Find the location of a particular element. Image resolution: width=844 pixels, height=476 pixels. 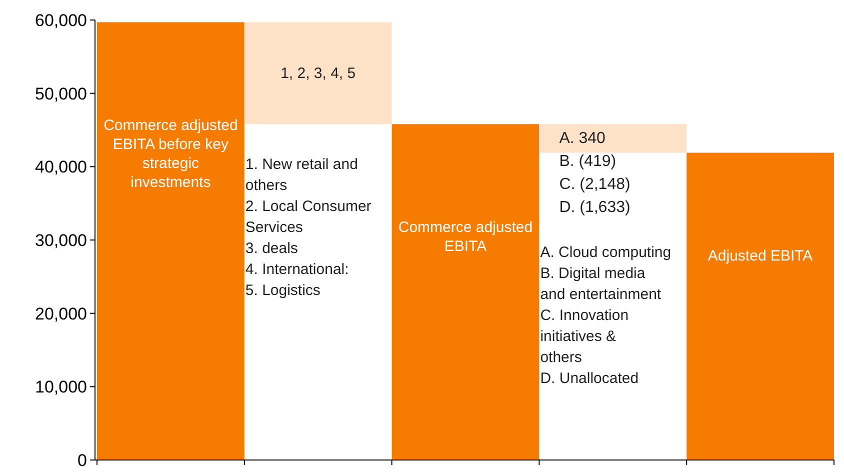

x-tick-label: A. 340 B. (419) C. (2,148) D. (1,633) is located at coordinates (594, 173).